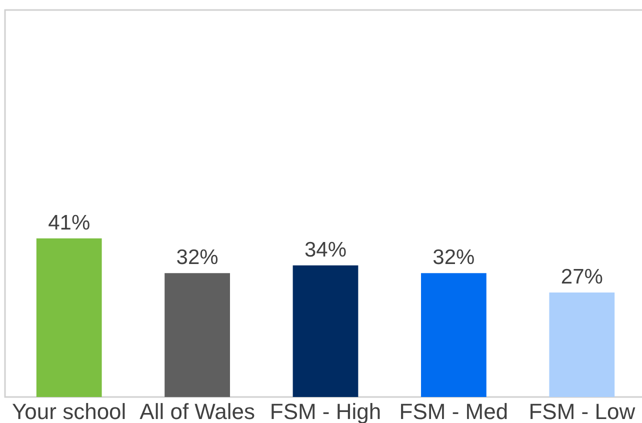 The height and width of the screenshot is (423, 642). Describe the element at coordinates (69, 222) in the screenshot. I see `data-label: 41%` at that location.